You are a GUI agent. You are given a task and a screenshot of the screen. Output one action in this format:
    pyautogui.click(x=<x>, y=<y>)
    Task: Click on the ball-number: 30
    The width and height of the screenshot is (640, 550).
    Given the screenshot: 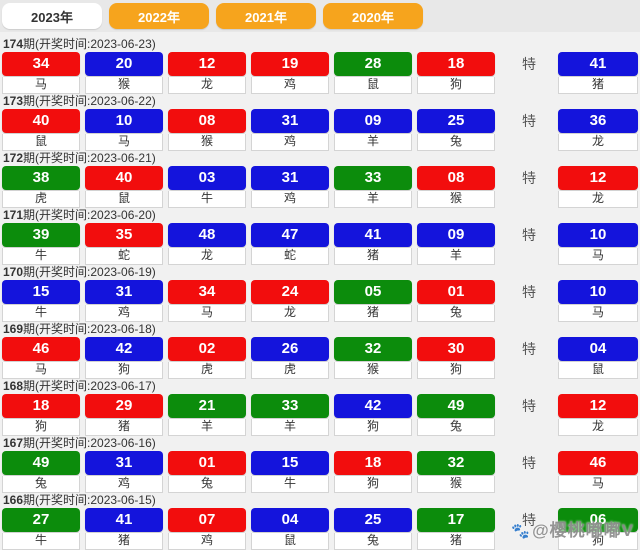 What is the action you would take?
    pyautogui.click(x=456, y=349)
    